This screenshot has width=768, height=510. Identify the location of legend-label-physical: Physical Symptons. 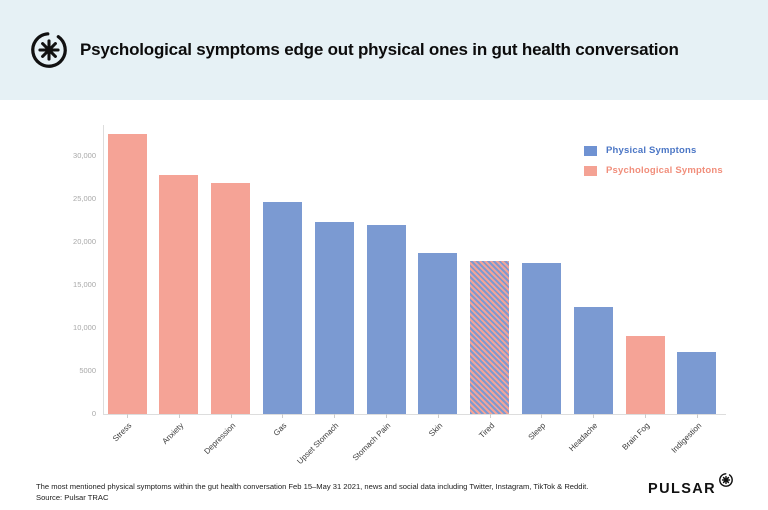
(651, 150).